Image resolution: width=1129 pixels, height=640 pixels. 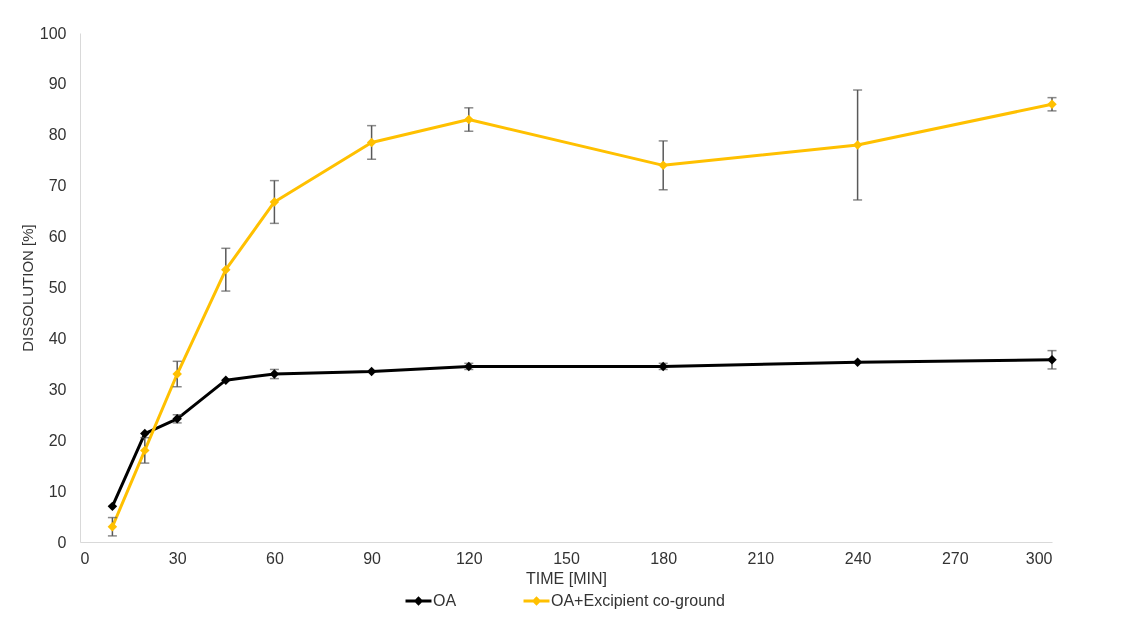 What do you see at coordinates (445, 600) in the screenshot?
I see `legend-label: OA` at bounding box center [445, 600].